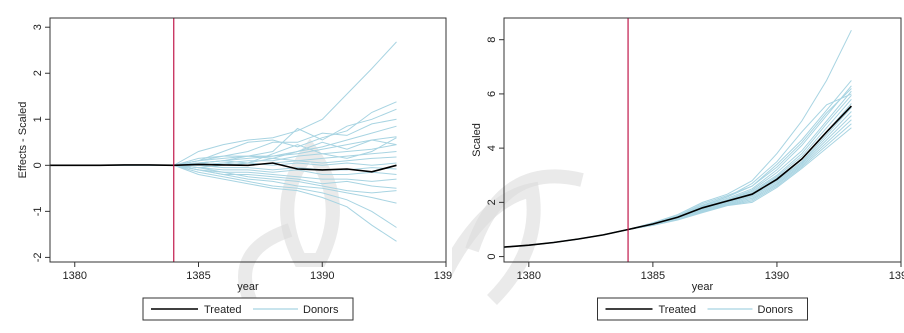 The height and width of the screenshot is (333, 904). What do you see at coordinates (492, 40) in the screenshot?
I see `y-tick-label: 8` at bounding box center [492, 40].